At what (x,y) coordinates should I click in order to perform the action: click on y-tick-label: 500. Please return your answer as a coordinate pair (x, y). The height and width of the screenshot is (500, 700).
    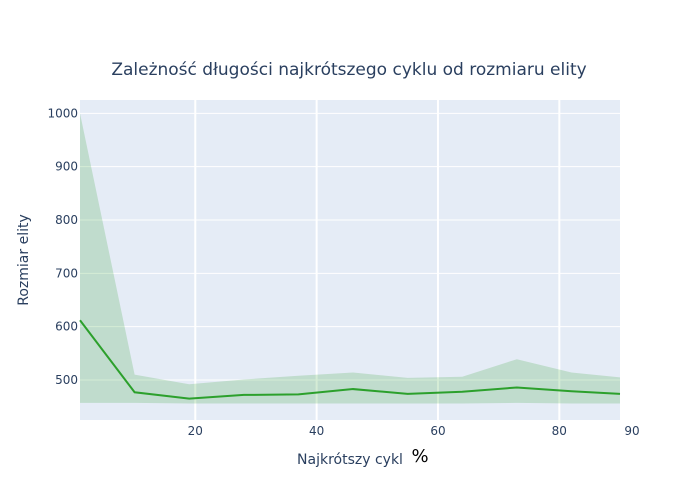
    Looking at the image, I should click on (66, 380).